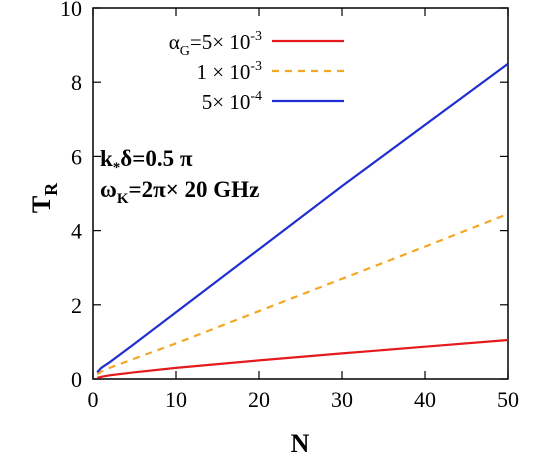 The height and width of the screenshot is (459, 544). I want to click on legend: αG=5× 10-31 × 10-35× 10-4, so click(256, 71).